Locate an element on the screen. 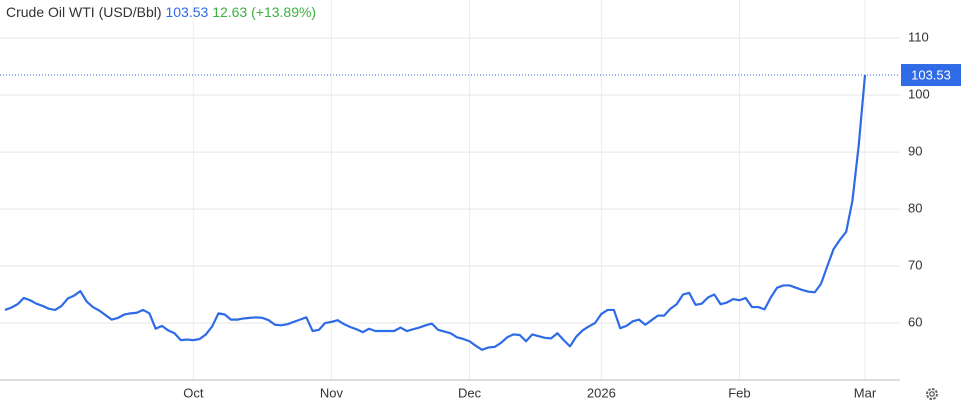 Image resolution: width=963 pixels, height=410 pixels. title: Crude Oil WTI (USD/Bbl) is located at coordinates (84, 12).